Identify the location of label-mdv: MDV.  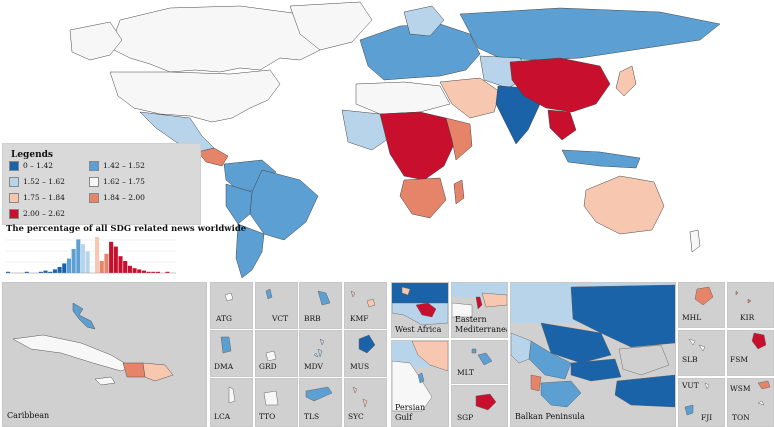
(313, 366).